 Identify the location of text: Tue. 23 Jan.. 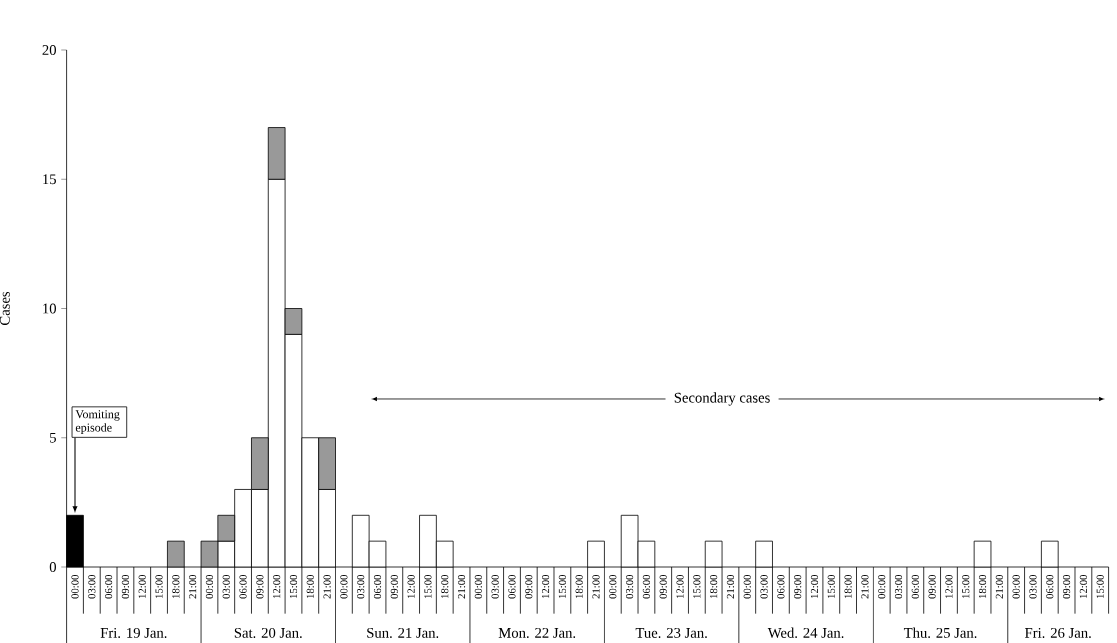
(671, 632).